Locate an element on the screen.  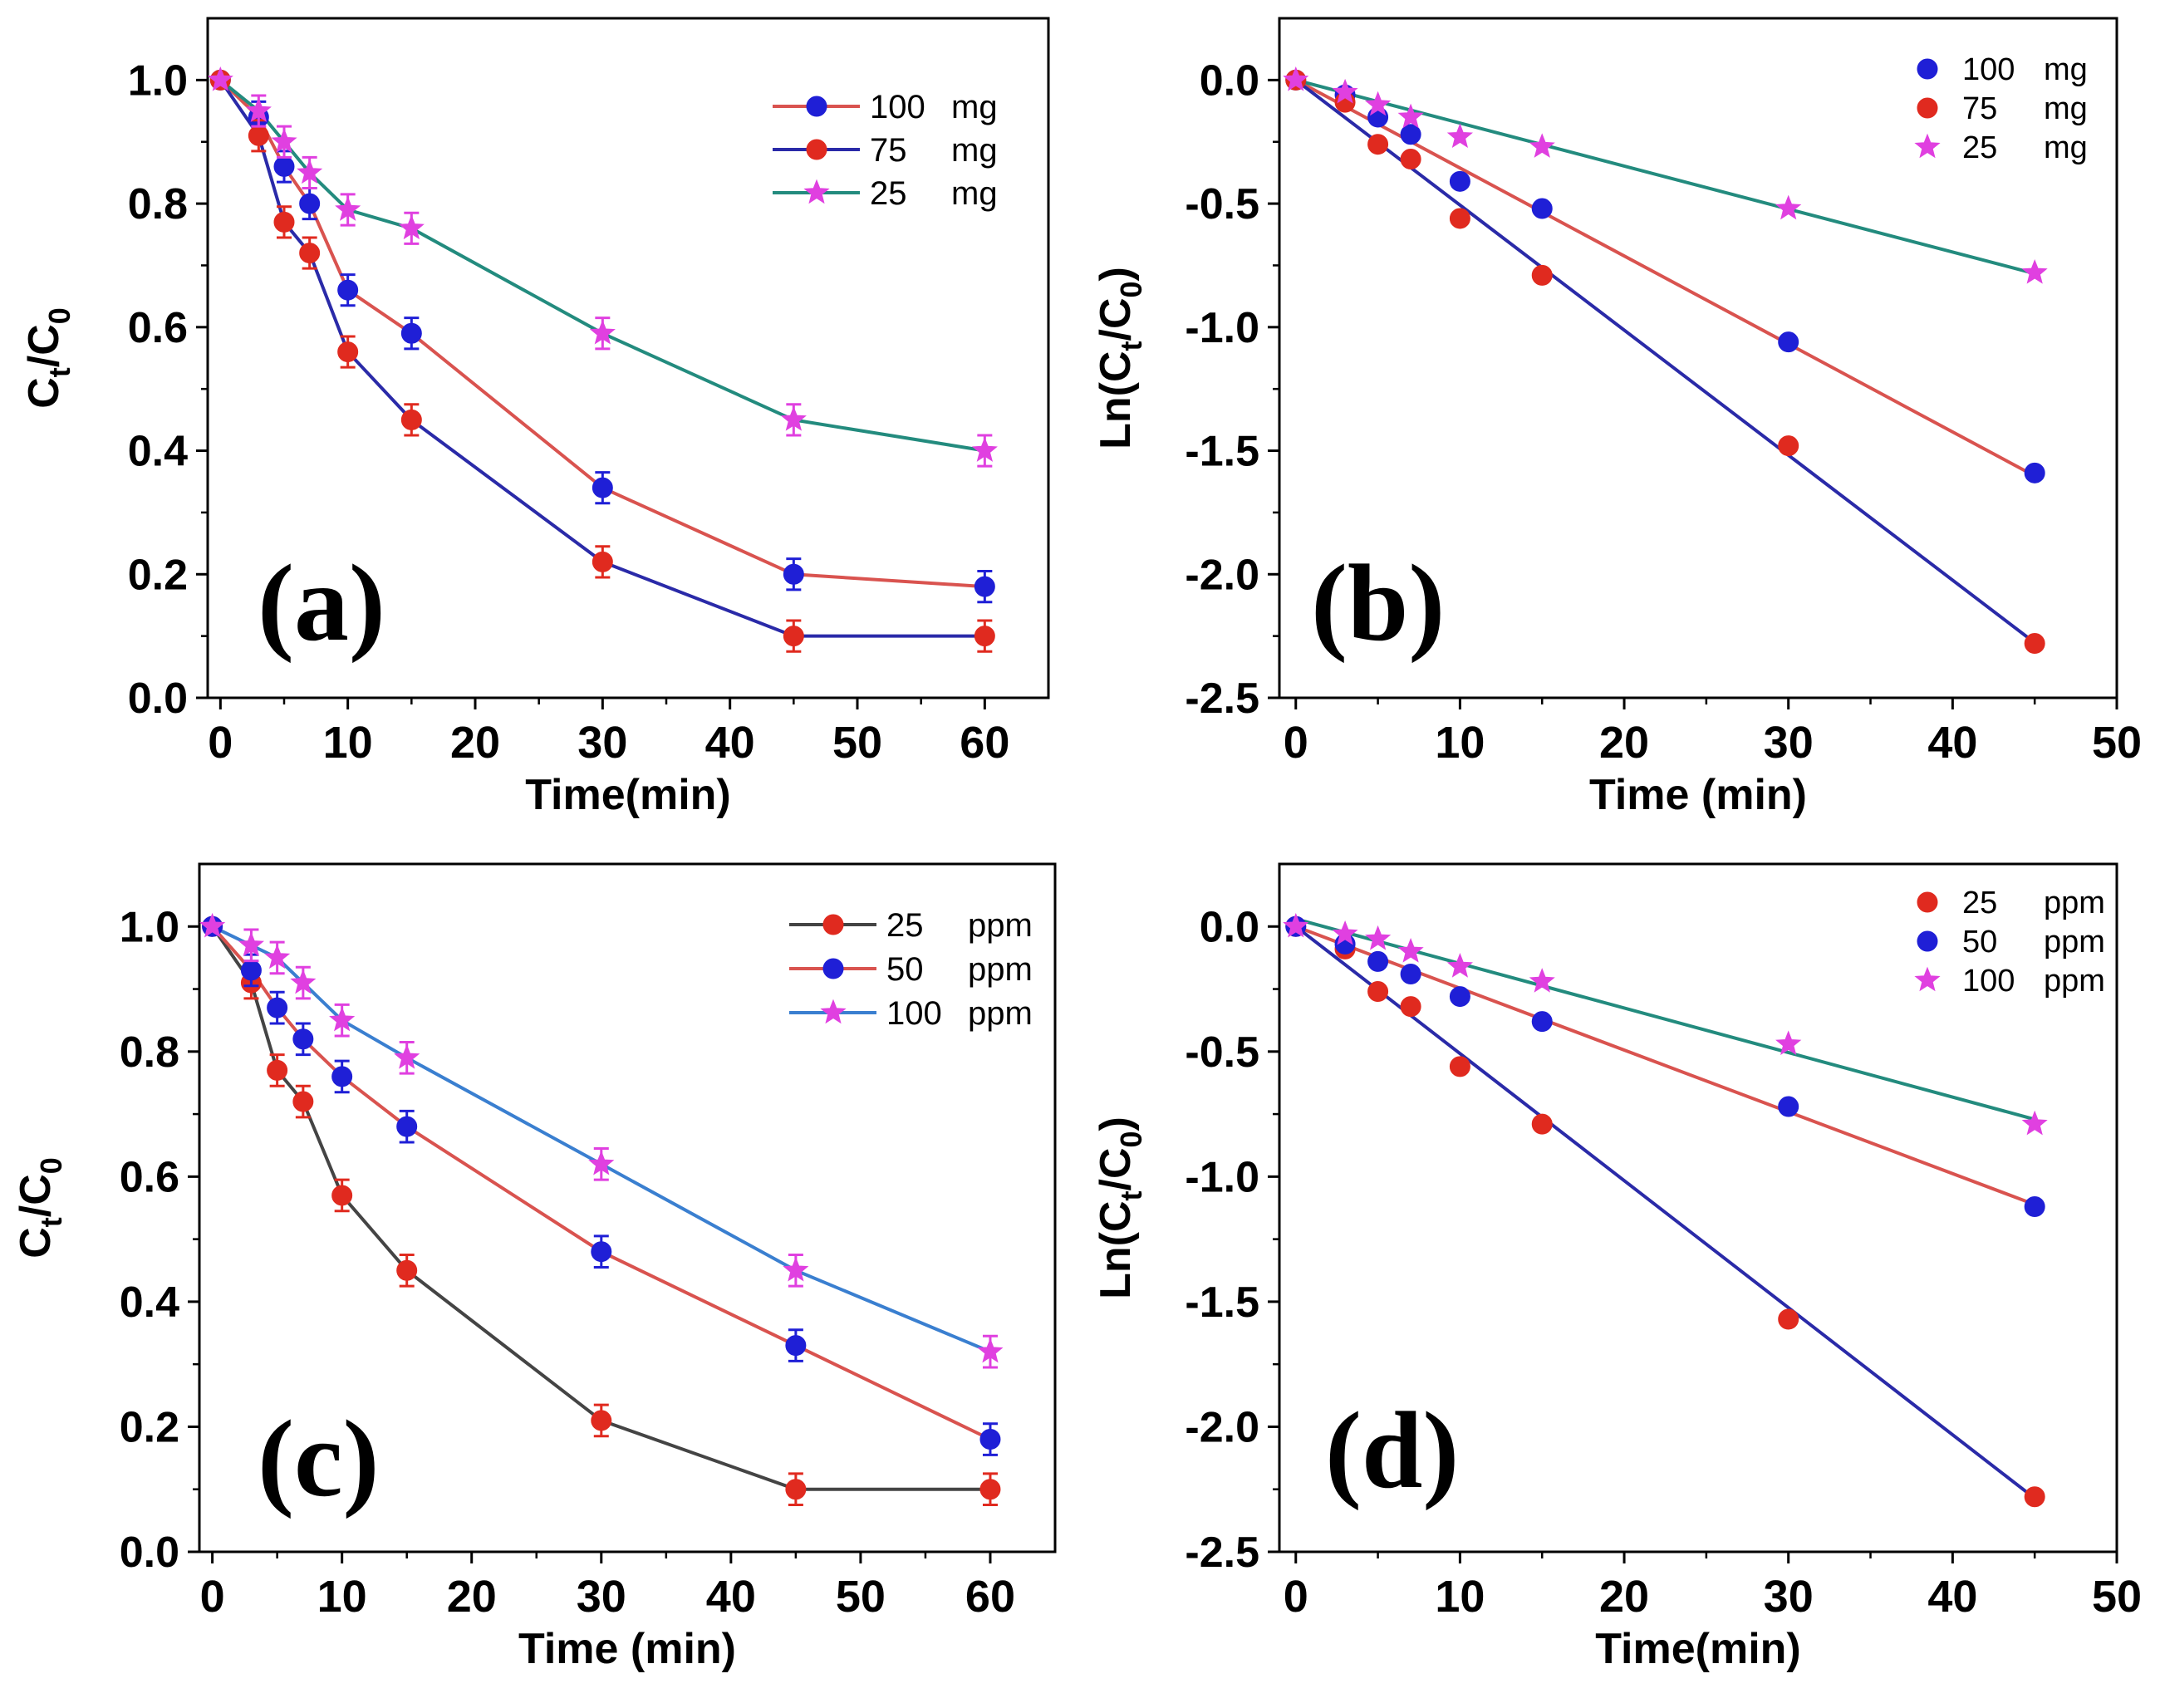
x-axis-title: Time (min) is located at coordinates (1698, 795).